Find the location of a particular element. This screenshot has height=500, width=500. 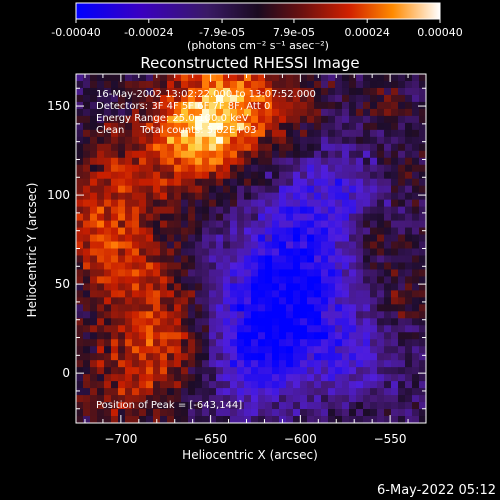

colorbar-unit-label: (photons cm⁻² s⁻¹ asec⁻²) is located at coordinates (258, 45).